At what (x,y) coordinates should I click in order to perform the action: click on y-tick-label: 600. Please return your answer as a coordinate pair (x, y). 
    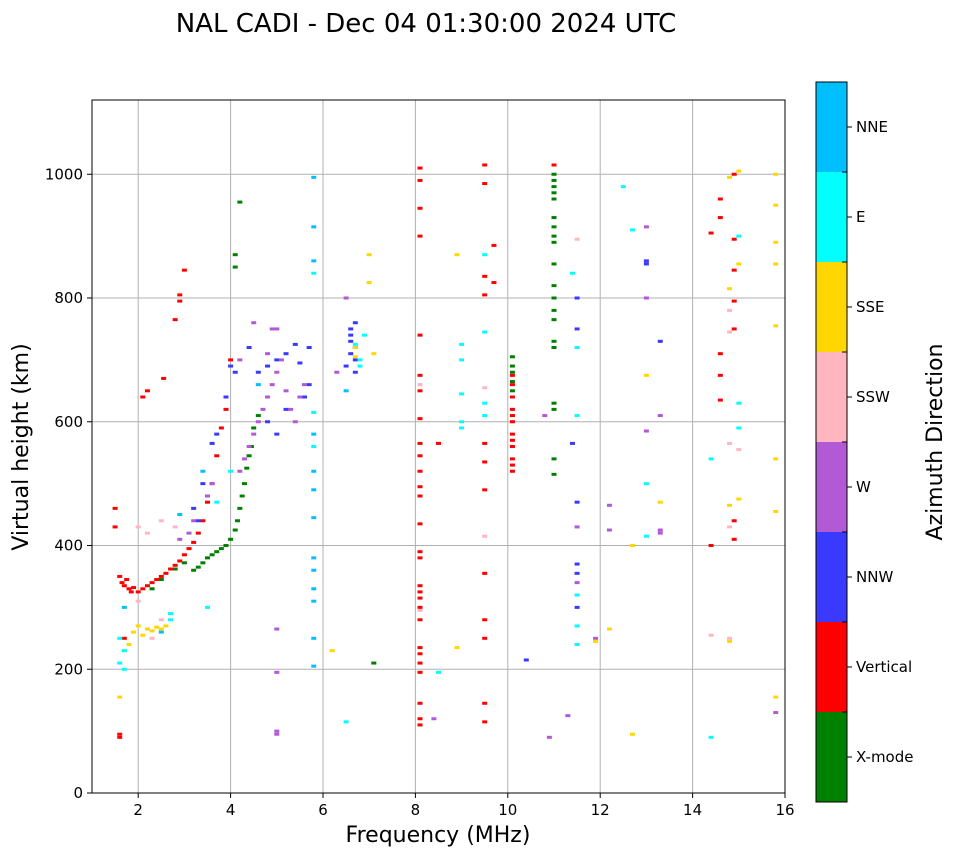
    Looking at the image, I should click on (68, 422).